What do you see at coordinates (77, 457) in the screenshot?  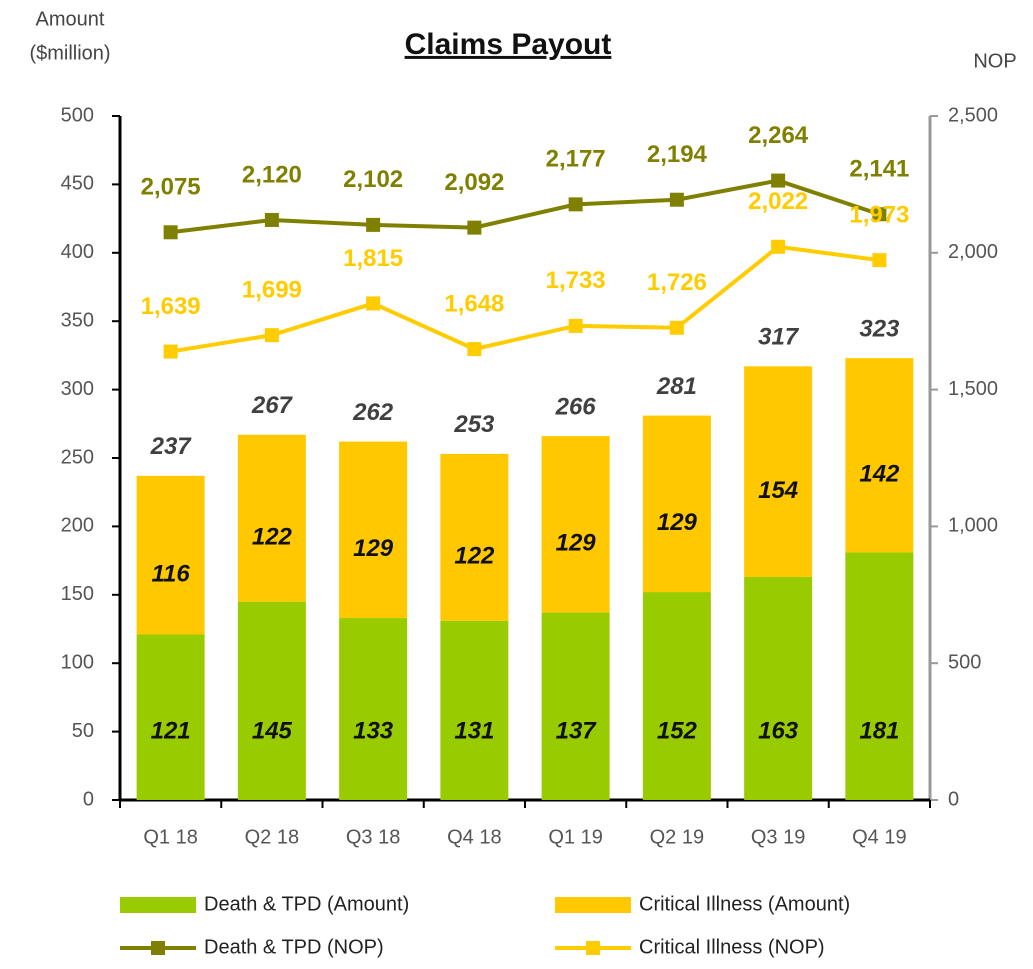 I see `y-tick-label: 250` at bounding box center [77, 457].